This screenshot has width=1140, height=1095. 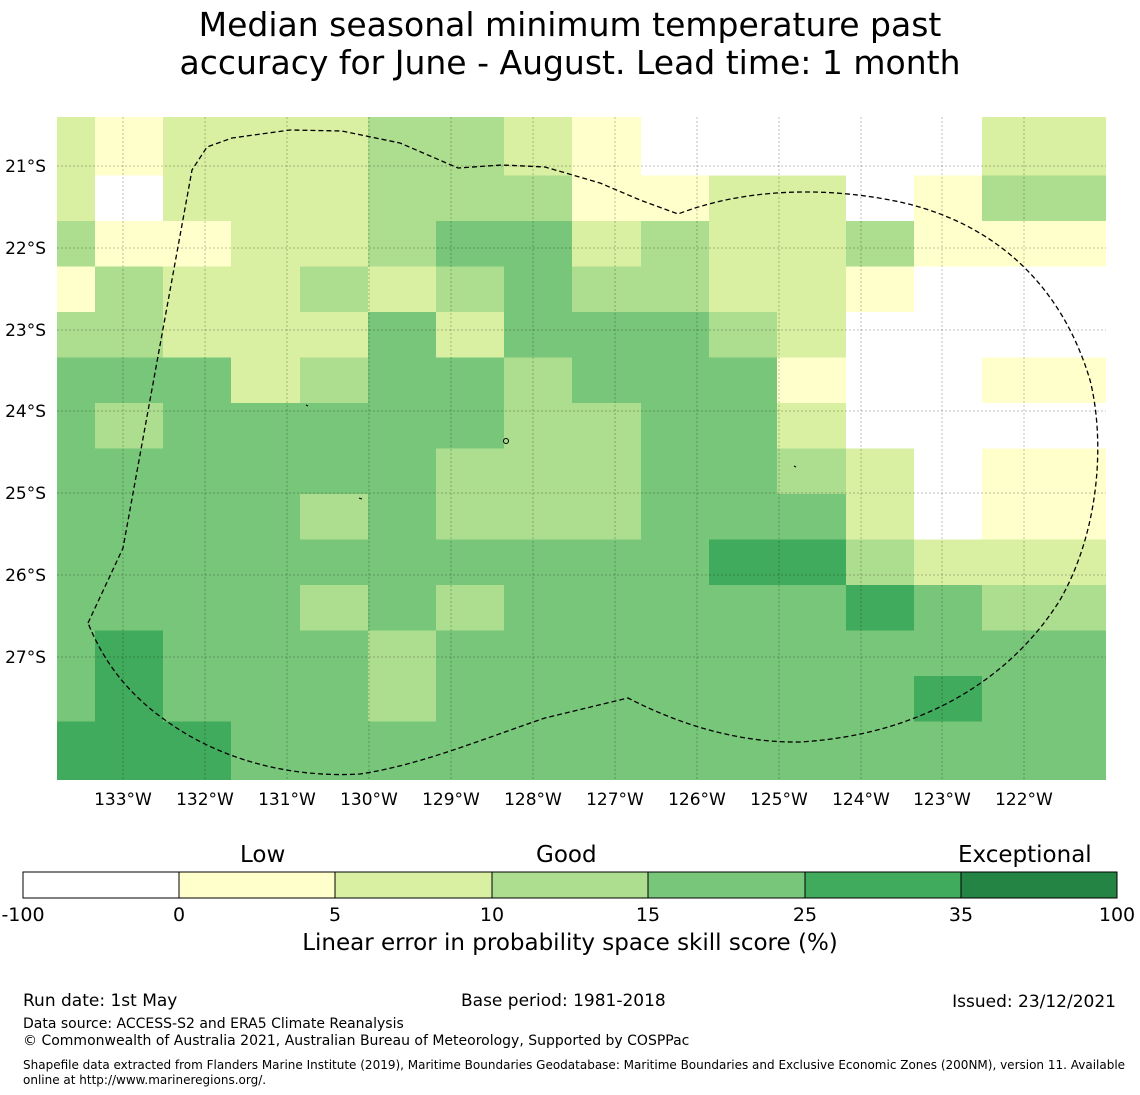 I want to click on colorbar-tick-label: 15, so click(x=648, y=915).